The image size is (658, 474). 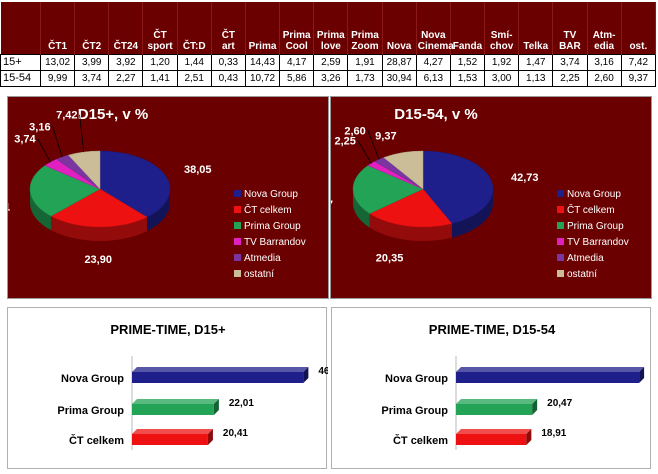 I want to click on table-header-cell: ČT1, so click(x=58, y=28).